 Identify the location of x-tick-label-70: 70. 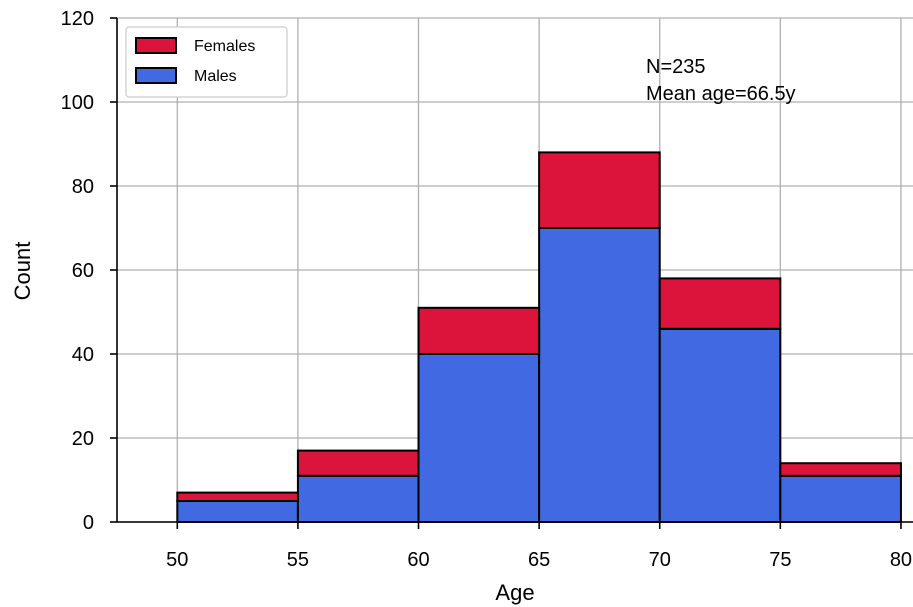
(660, 560).